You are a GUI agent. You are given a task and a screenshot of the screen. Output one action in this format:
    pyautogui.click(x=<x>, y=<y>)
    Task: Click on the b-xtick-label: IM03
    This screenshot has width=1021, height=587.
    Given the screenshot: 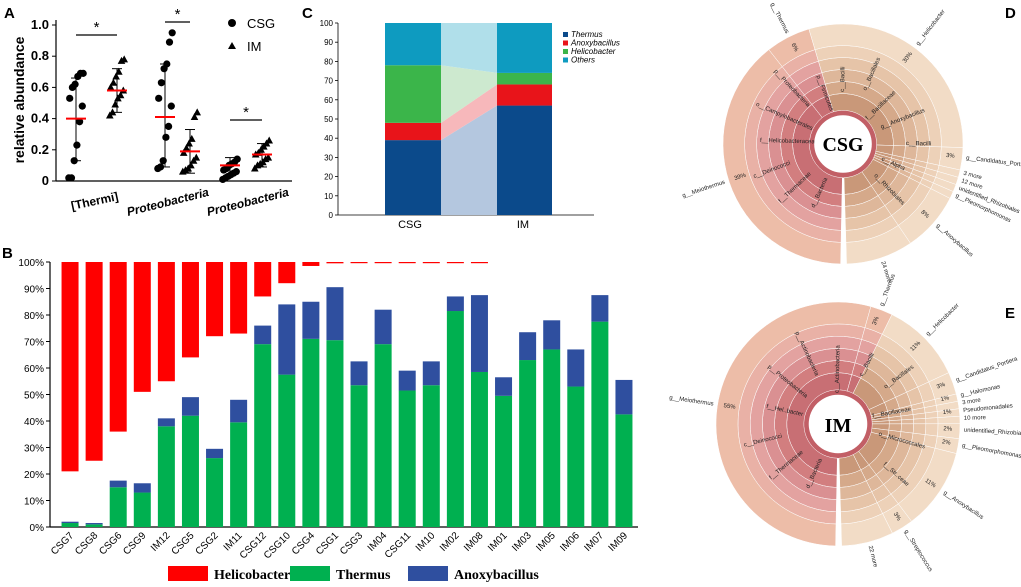 What is the action you would take?
    pyautogui.click(x=522, y=542)
    